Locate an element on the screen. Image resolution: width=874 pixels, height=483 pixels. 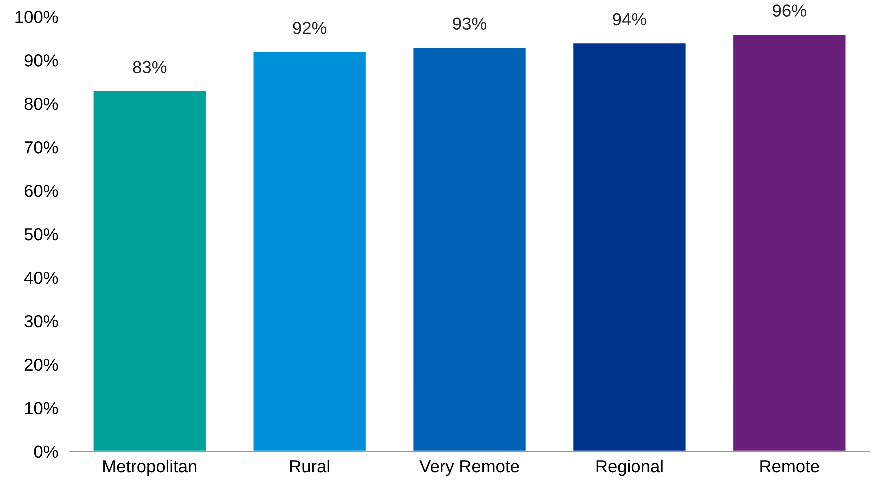
y-tick-label: 70% is located at coordinates (41, 147).